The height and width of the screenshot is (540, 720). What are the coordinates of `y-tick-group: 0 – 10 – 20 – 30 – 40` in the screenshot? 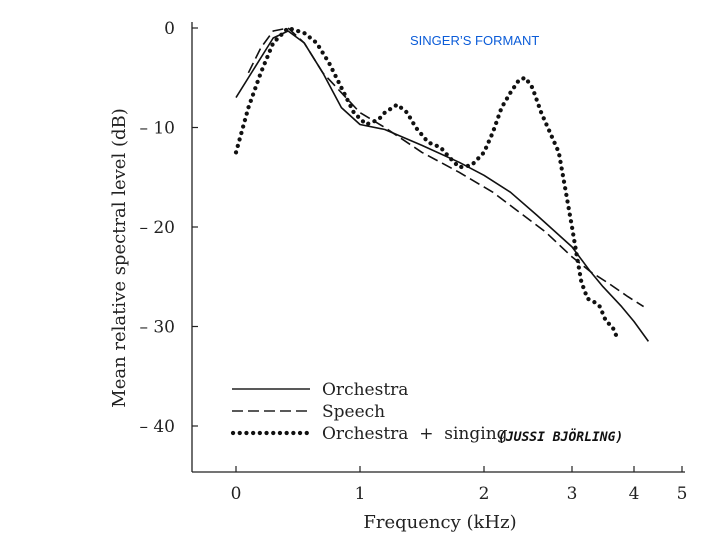 It's located at (168, 228).